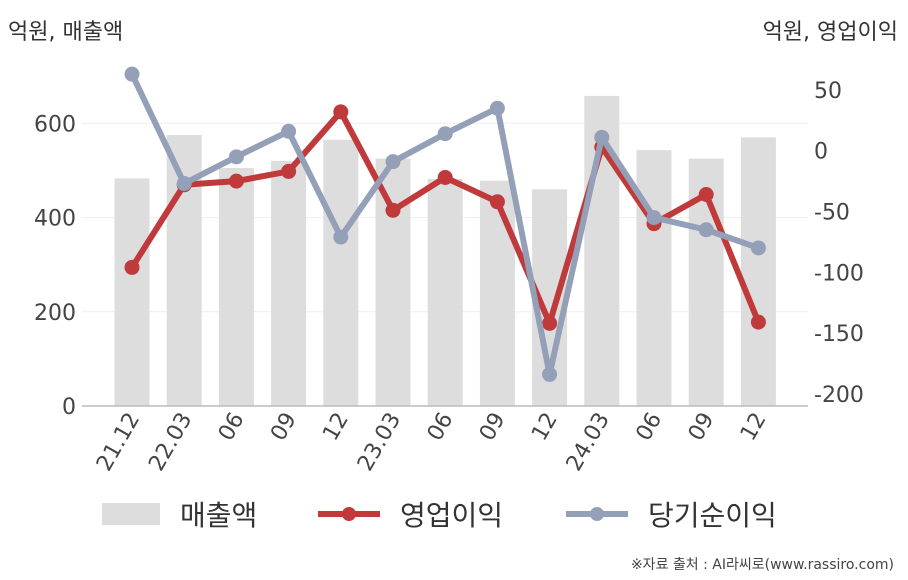 This screenshot has width=908, height=580. Describe the element at coordinates (762, 565) in the screenshot. I see `source-credit: ※자료 출처 : AI라씨로(www.rassiro.com)` at that location.